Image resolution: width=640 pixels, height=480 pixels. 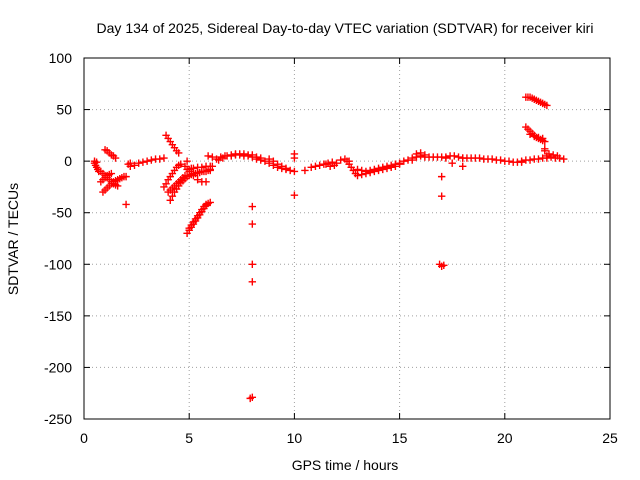 What do you see at coordinates (13, 239) in the screenshot?
I see `y-axis-label: SDTVAR / TECUs` at bounding box center [13, 239].